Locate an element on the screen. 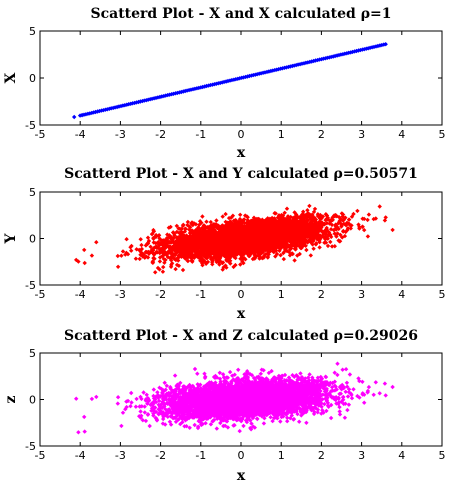  x-tick-label: 4 is located at coordinates (401, 134).